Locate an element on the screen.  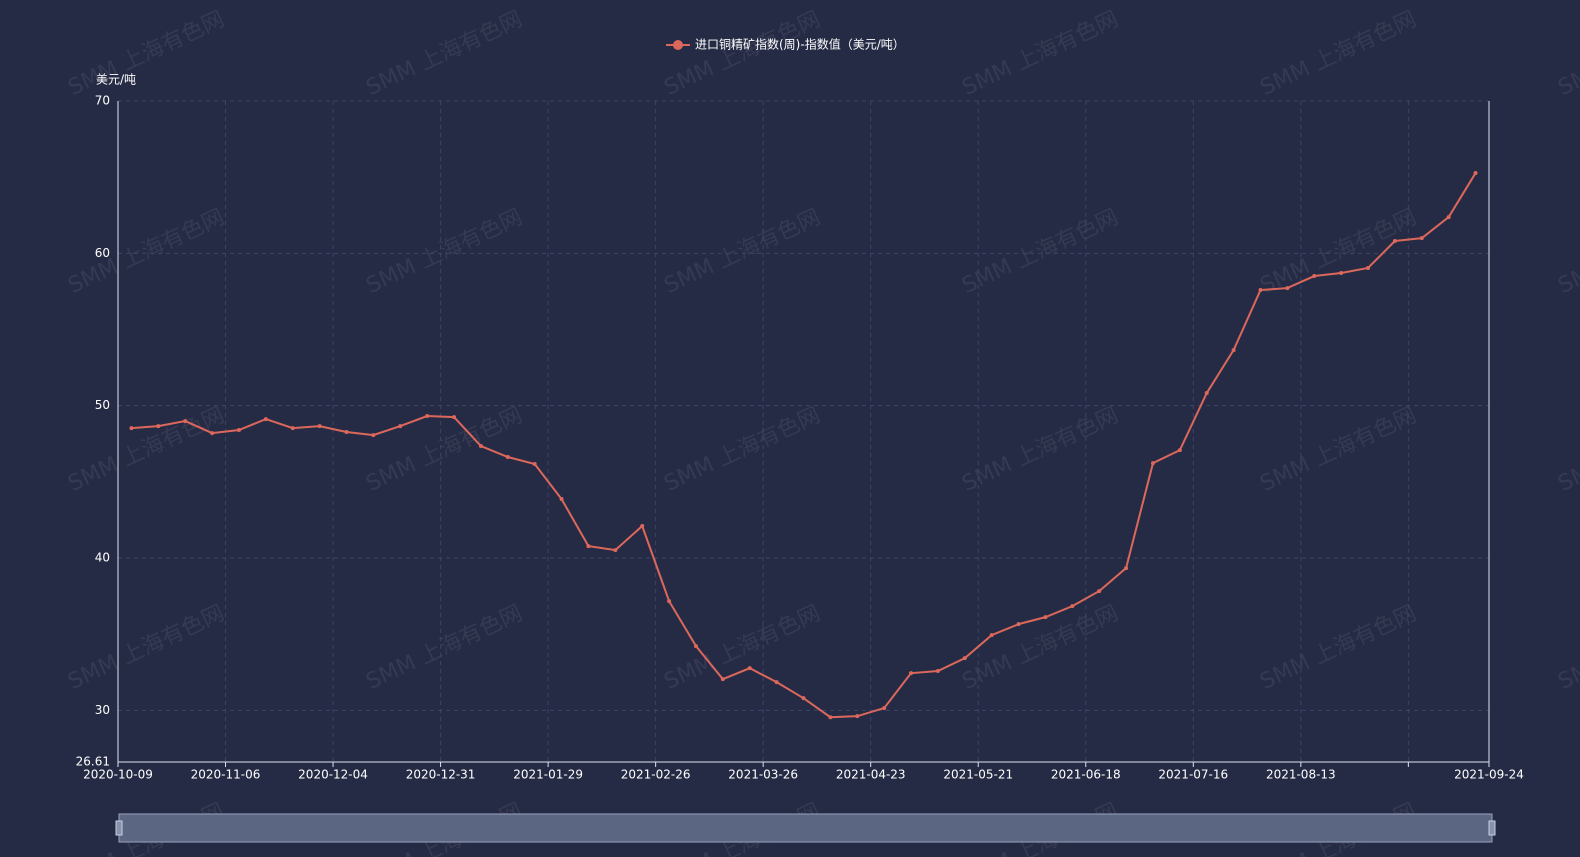
x-tick-label: 2021-06-18 is located at coordinates (1086, 775).